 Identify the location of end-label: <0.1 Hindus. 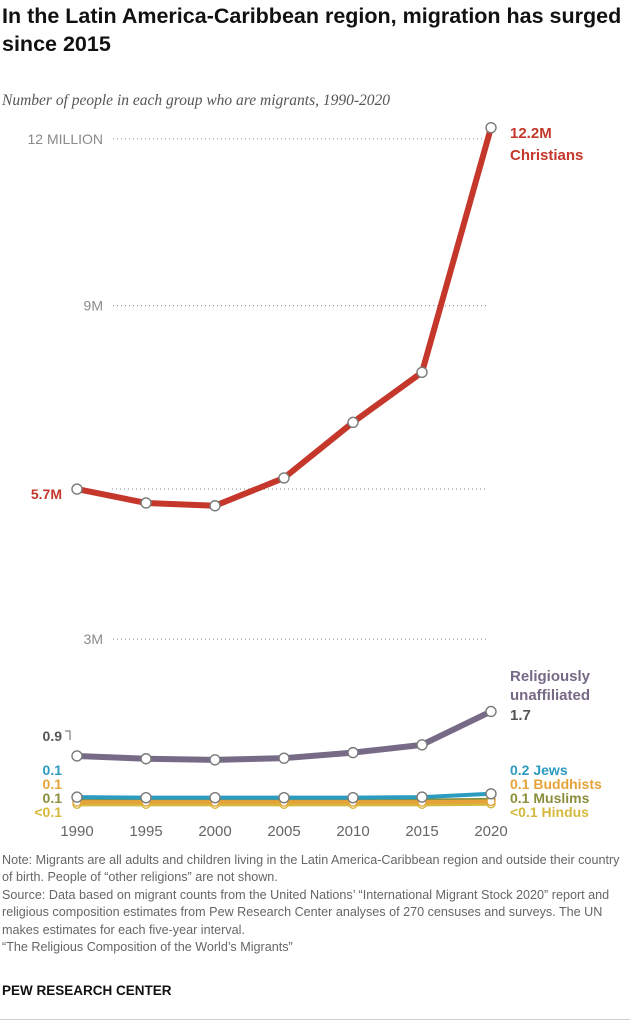
(549, 812).